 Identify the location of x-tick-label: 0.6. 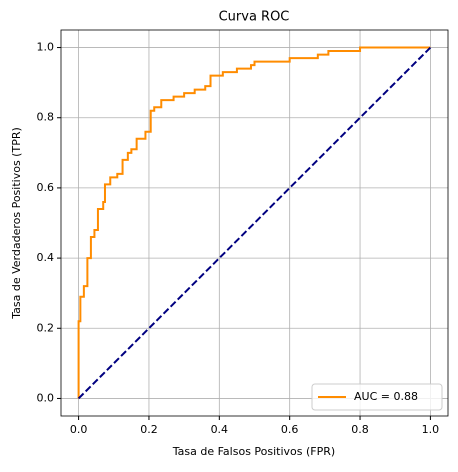
(290, 429).